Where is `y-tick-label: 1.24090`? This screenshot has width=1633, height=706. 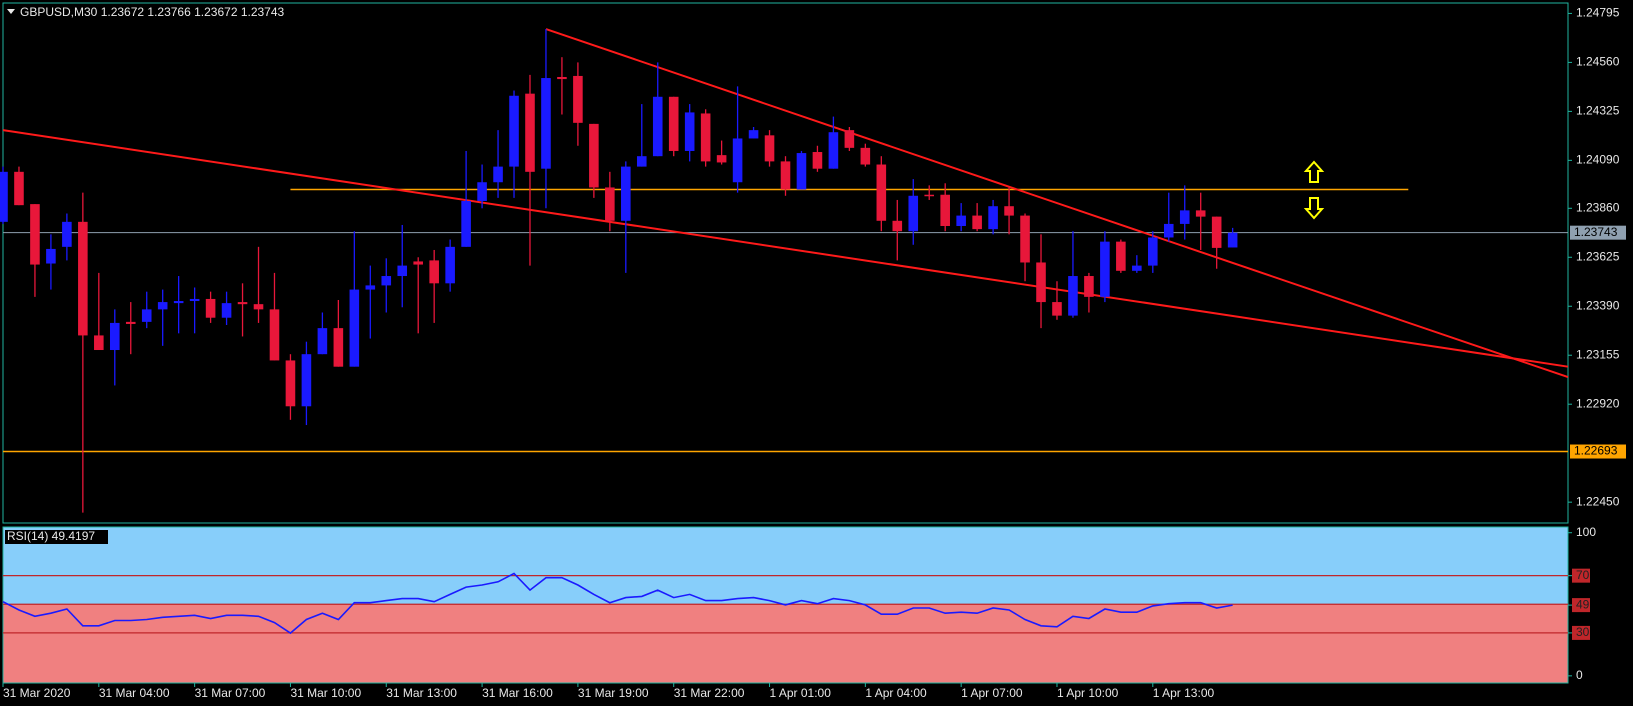 y-tick-label: 1.24090 is located at coordinates (1598, 160).